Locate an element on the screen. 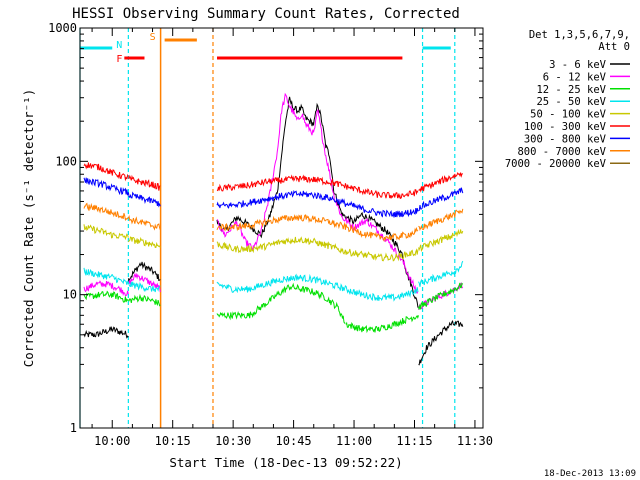  x-tick-label: 10:30 is located at coordinates (233, 441).